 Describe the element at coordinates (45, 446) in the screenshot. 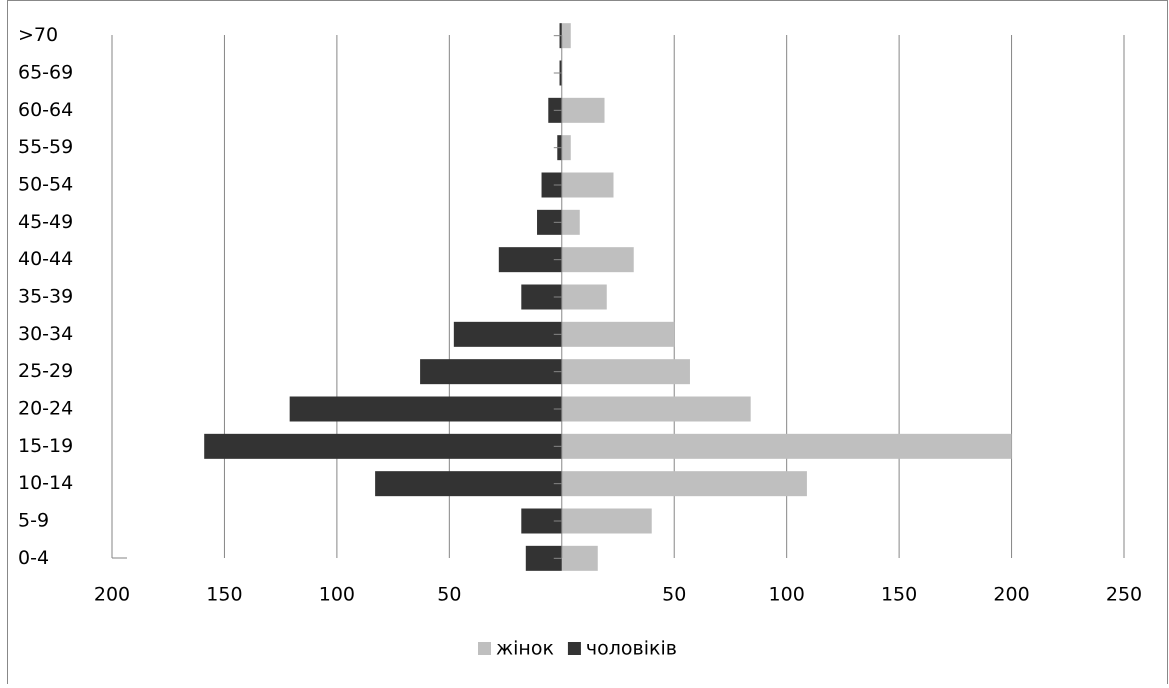

I see `y-tick-label: 15-19` at that location.